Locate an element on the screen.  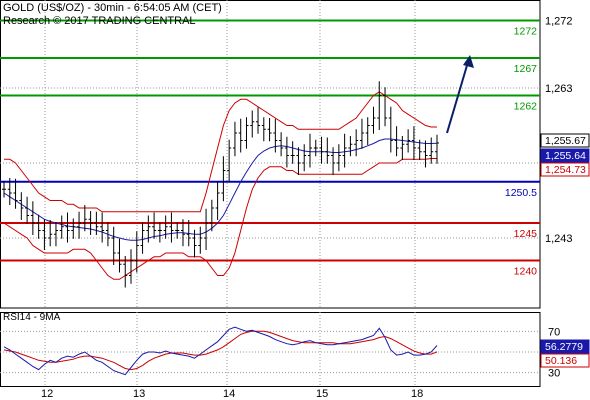
price-tag-label: 1,255.67 is located at coordinates (565, 141).